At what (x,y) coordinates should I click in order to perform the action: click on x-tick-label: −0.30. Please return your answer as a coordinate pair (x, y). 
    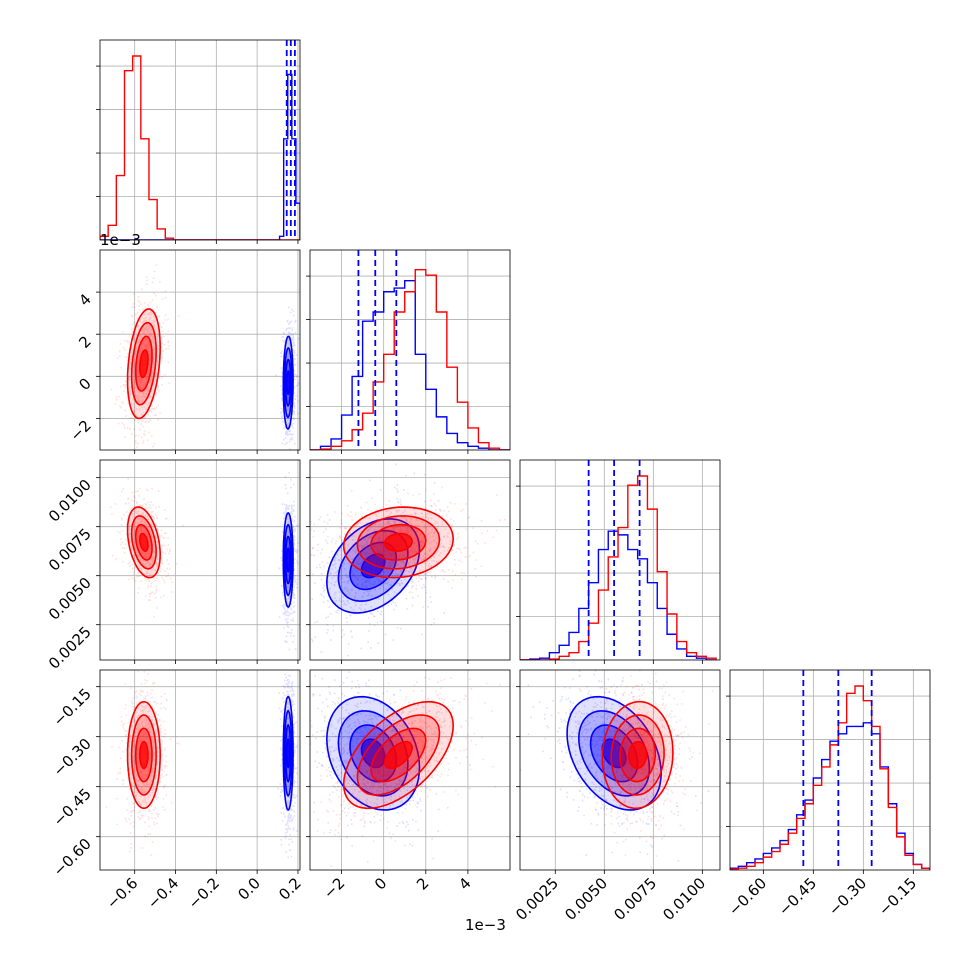
    Looking at the image, I should click on (847, 896).